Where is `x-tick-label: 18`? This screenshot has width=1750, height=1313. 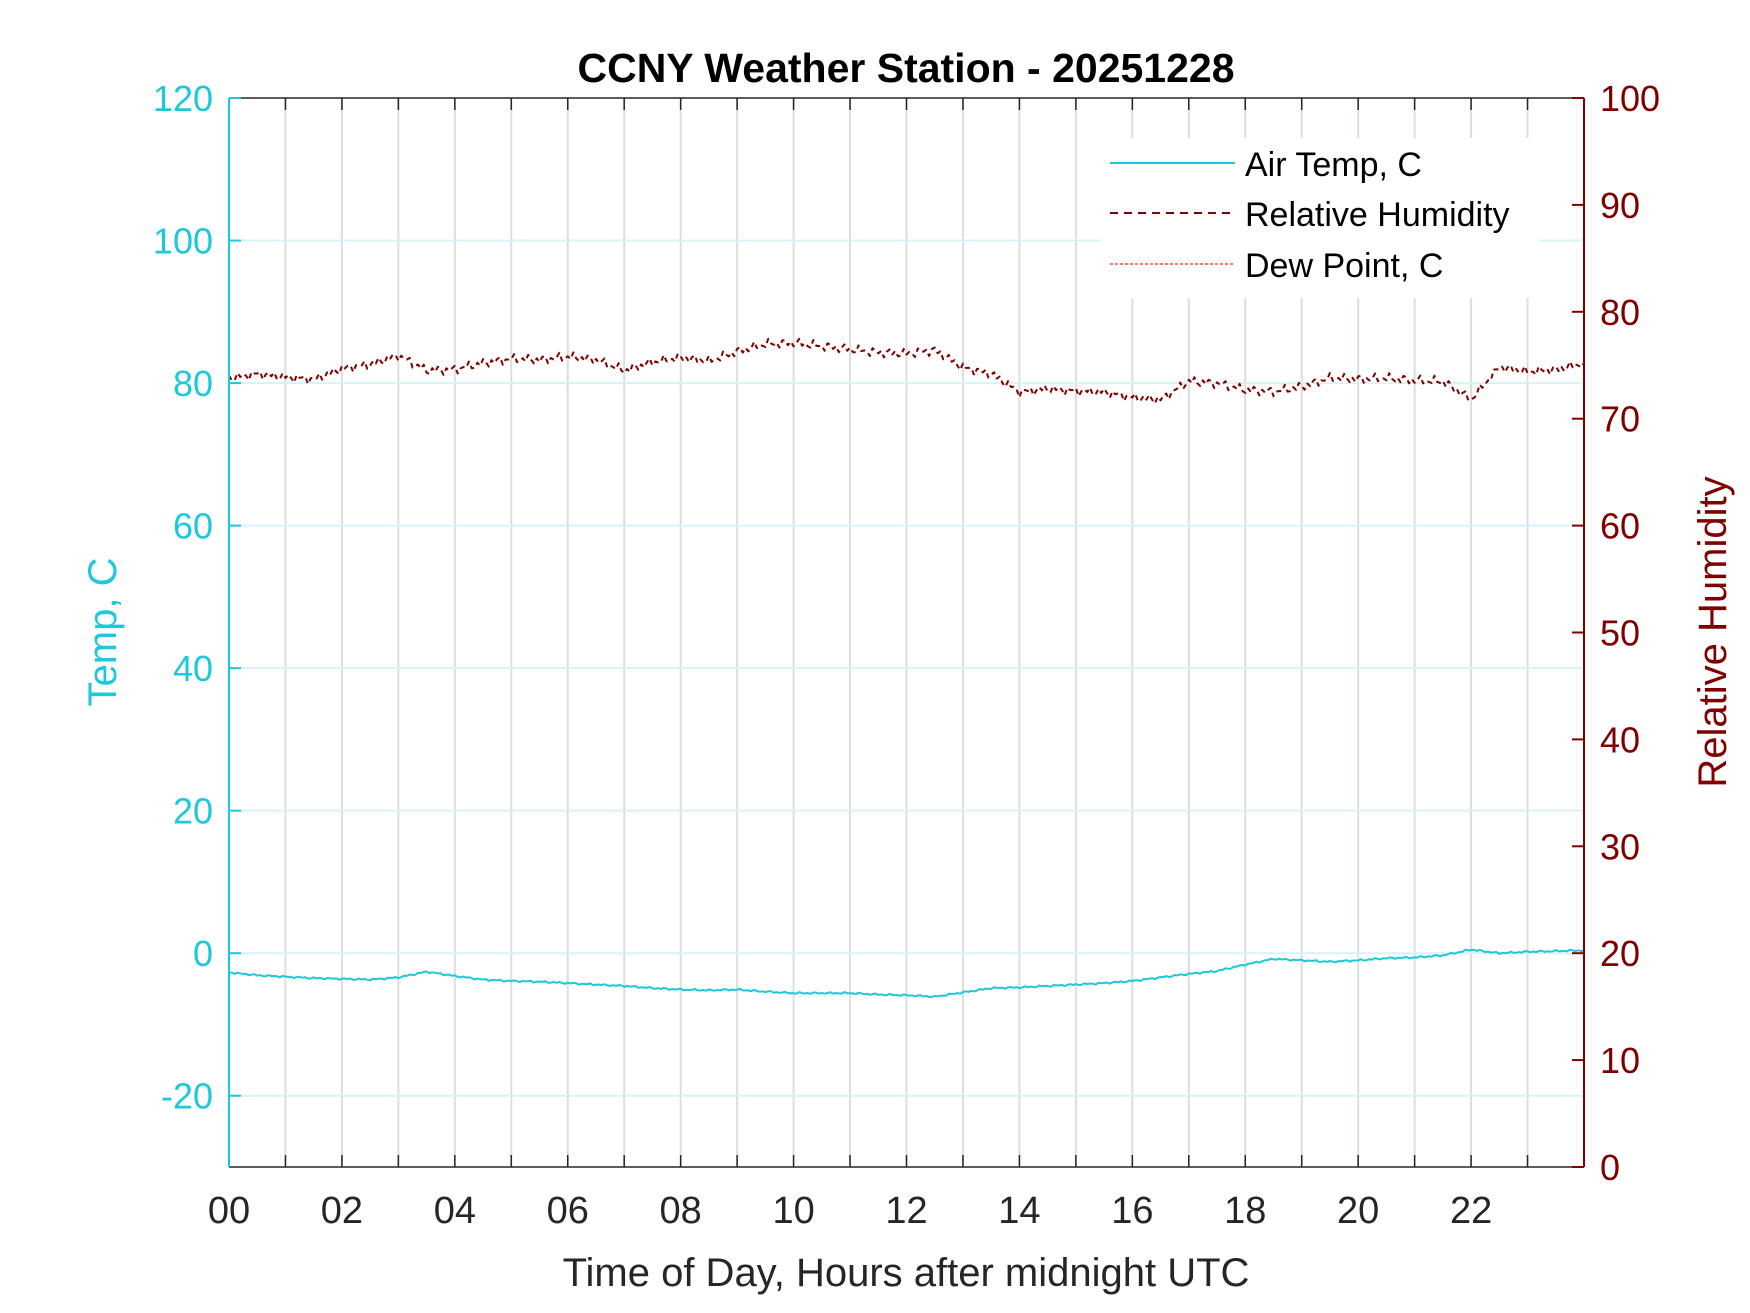 x-tick-label: 18 is located at coordinates (1245, 1211).